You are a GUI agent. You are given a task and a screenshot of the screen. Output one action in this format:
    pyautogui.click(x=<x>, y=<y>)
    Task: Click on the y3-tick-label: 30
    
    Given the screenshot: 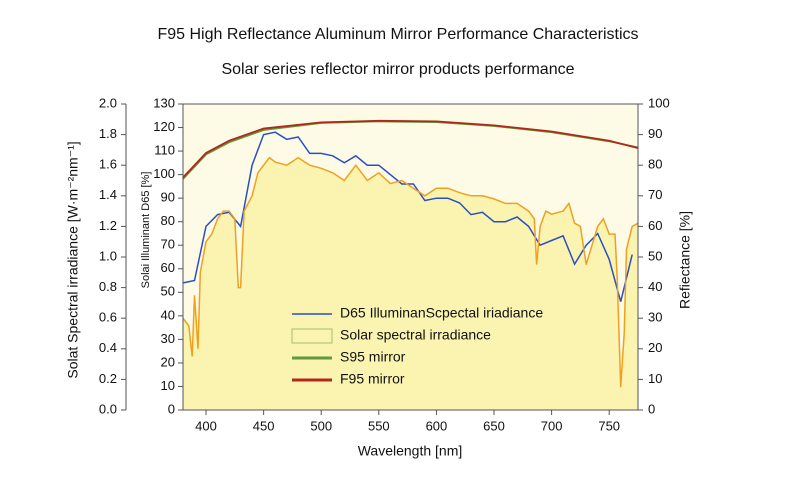 What is the action you would take?
    pyautogui.click(x=655, y=317)
    